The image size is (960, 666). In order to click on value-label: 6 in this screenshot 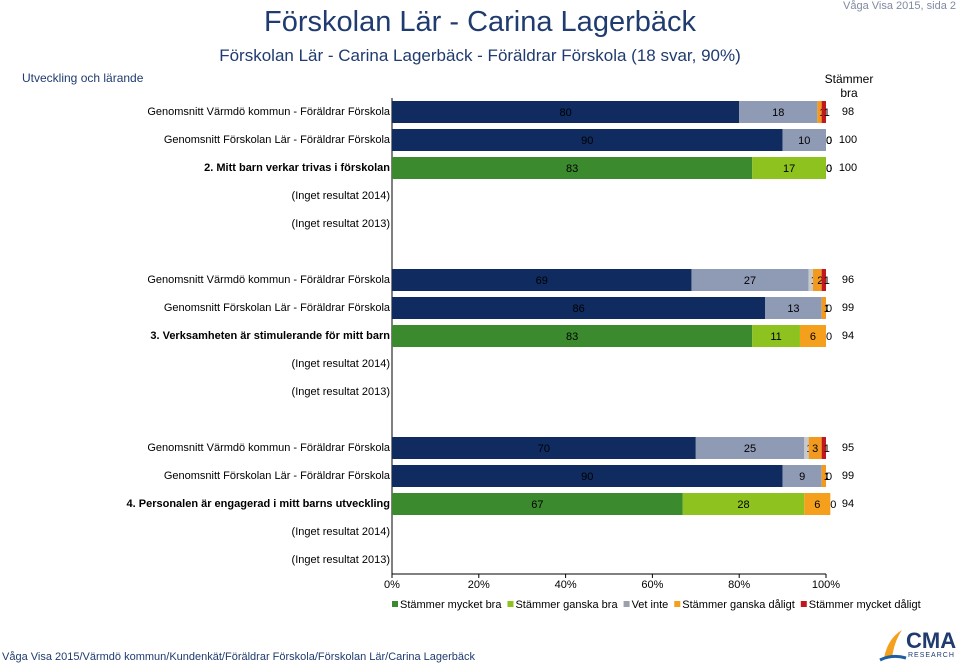, I will do `click(813, 337)`.